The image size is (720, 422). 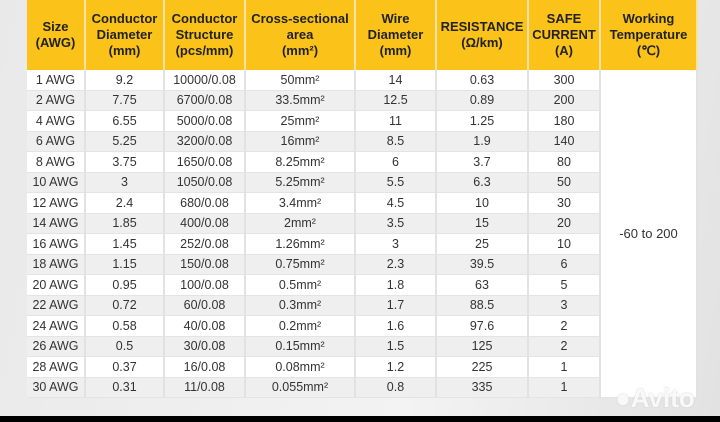 I want to click on table-row: 4 AWG 6.55 5000/0.08 25mm² 11 1.25 180, so click(x=362, y=121).